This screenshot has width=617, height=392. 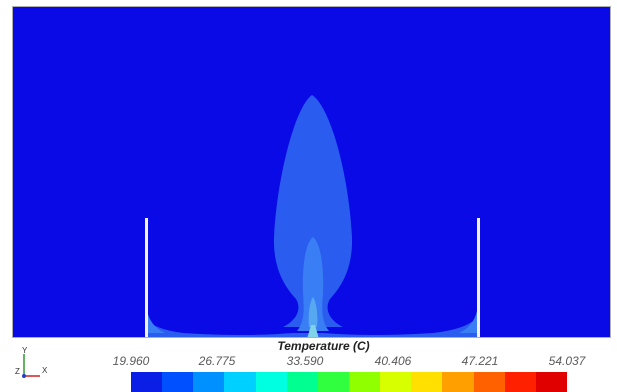 I want to click on plume-mid, so click(x=313, y=284).